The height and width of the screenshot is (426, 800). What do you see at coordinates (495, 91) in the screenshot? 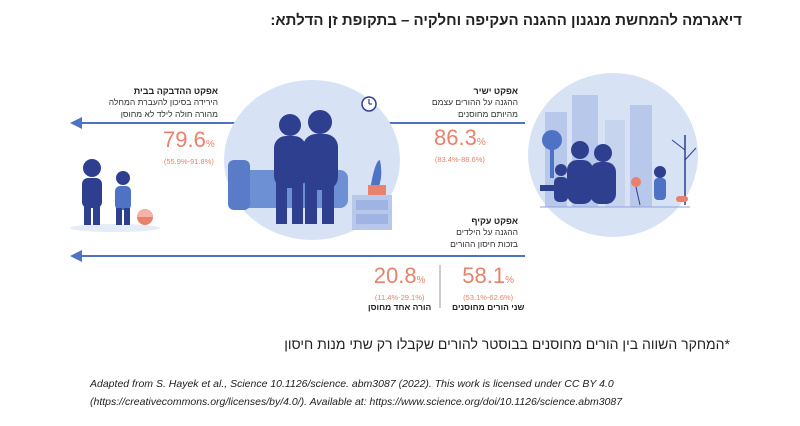
I see `direct-effect-heading: אפקט ישיר` at bounding box center [495, 91].